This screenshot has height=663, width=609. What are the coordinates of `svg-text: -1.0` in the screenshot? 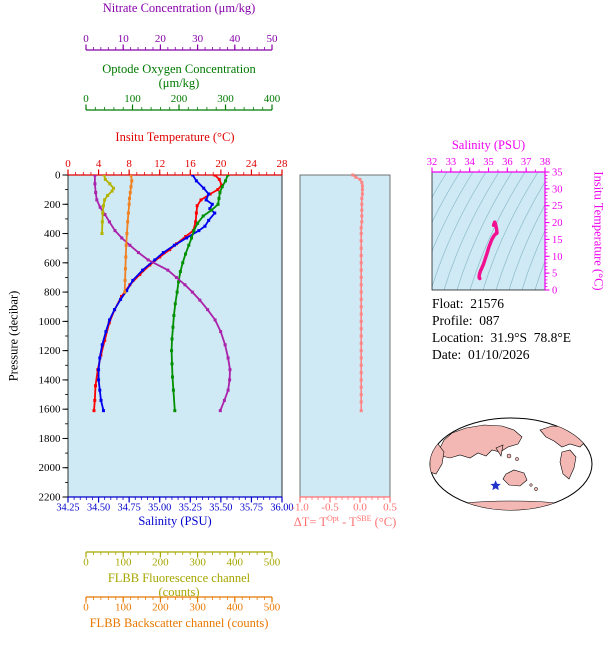 It's located at (300, 508).